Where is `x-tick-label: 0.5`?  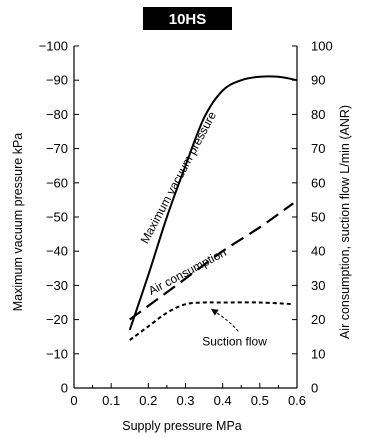
x-tick-label: 0.5 is located at coordinates (260, 400).